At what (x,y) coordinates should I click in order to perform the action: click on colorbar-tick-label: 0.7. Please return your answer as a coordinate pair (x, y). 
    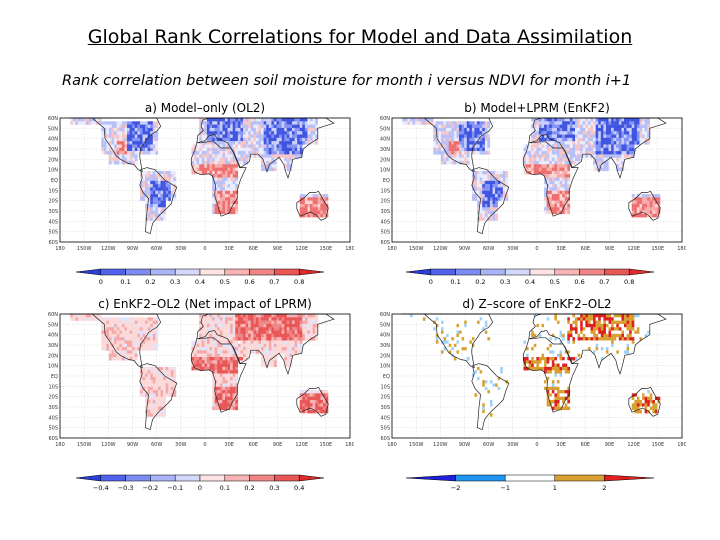
    Looking at the image, I should click on (274, 282).